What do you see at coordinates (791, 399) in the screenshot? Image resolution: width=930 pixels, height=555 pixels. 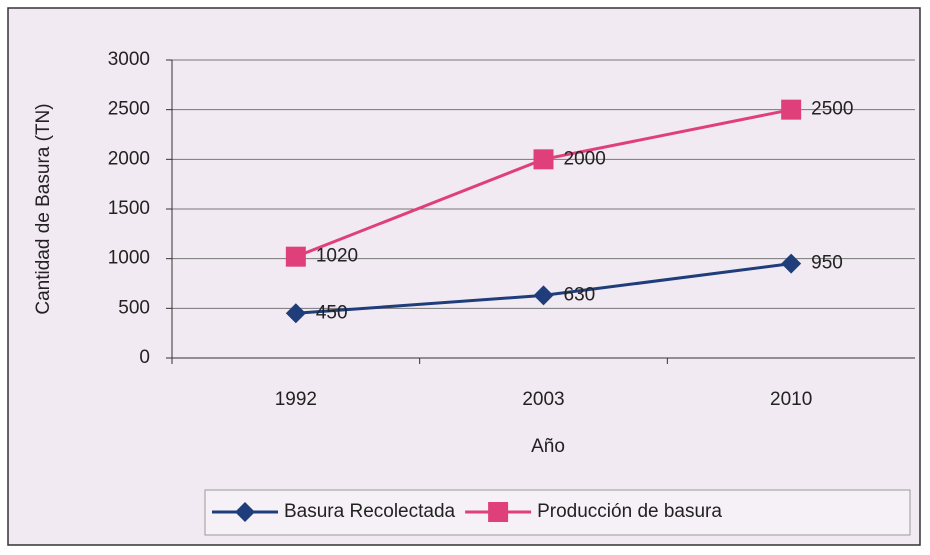 I see `x-tick-label: 2010` at bounding box center [791, 399].